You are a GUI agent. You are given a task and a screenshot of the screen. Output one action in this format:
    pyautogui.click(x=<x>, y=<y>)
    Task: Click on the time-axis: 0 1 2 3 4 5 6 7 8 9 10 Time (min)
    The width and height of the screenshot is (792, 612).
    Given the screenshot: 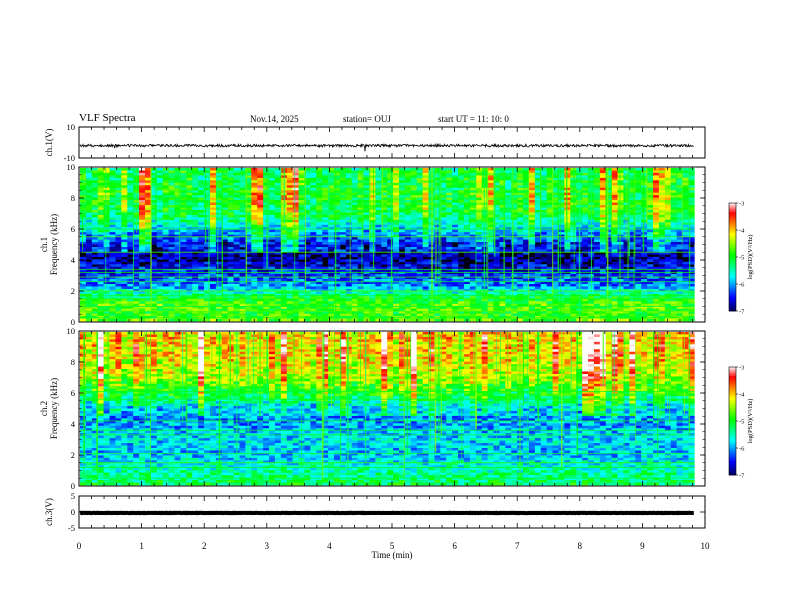 What is the action you would take?
    pyautogui.click(x=393, y=550)
    